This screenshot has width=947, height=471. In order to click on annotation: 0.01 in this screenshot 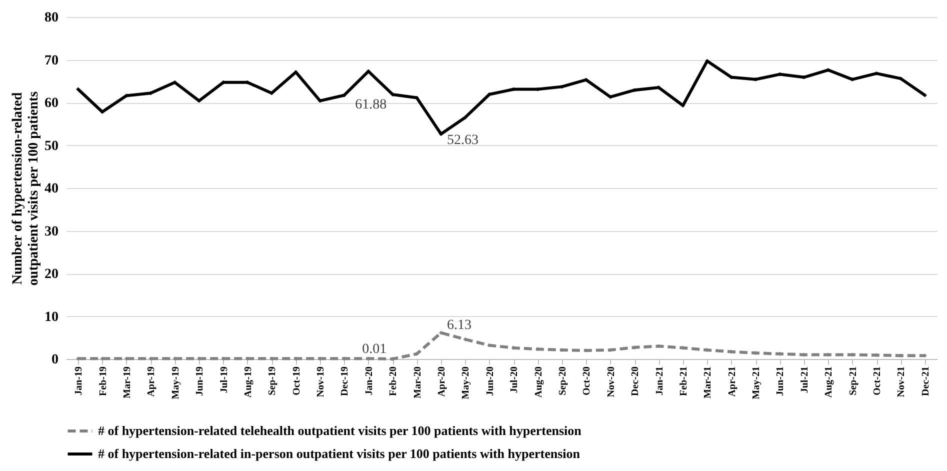, I will do `click(374, 349)`.